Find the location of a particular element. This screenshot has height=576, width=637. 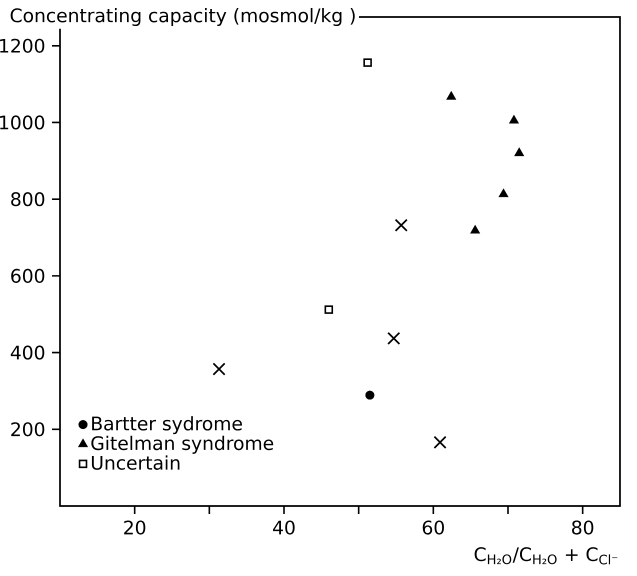

y-axis-title: Concentrating capacity (mosmol/kg ) is located at coordinates (182, 17).